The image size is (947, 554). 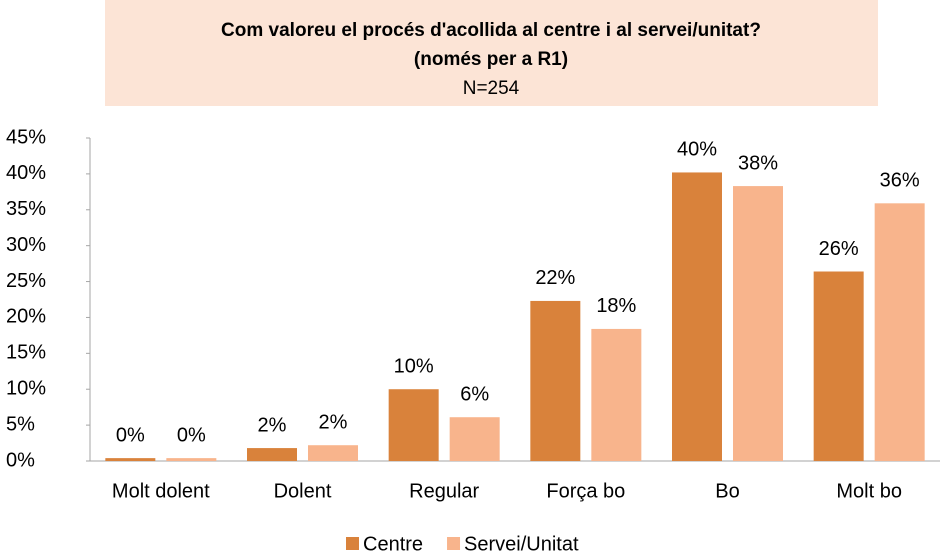 What do you see at coordinates (727, 491) in the screenshot?
I see `x-tick-label: Bo` at bounding box center [727, 491].